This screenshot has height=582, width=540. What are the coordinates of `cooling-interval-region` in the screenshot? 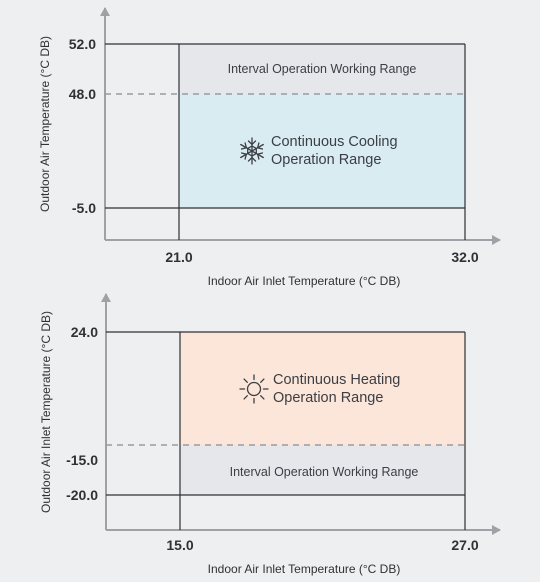 It's located at (322, 69).